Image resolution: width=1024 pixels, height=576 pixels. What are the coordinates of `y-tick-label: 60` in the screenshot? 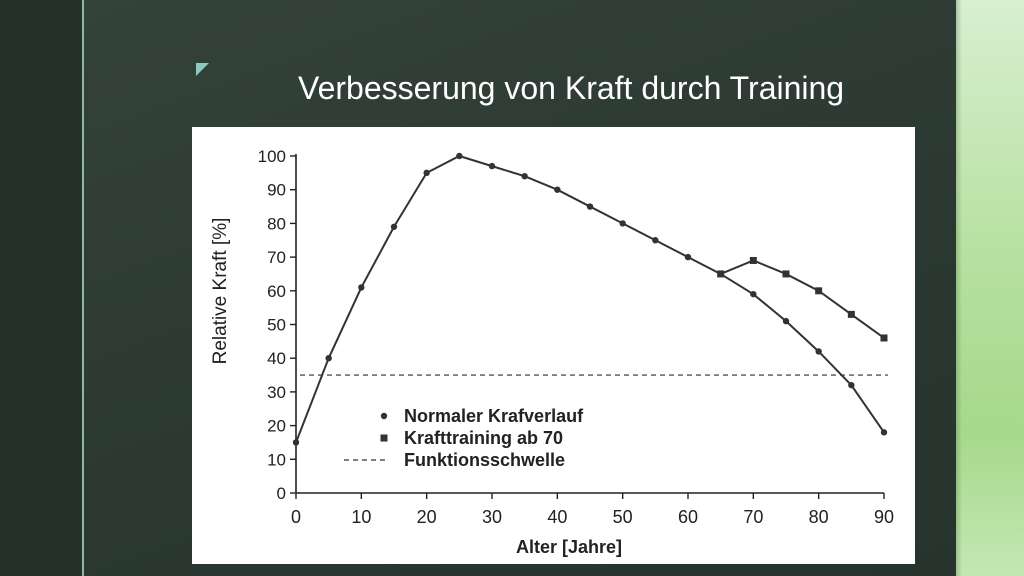 It's located at (276, 291).